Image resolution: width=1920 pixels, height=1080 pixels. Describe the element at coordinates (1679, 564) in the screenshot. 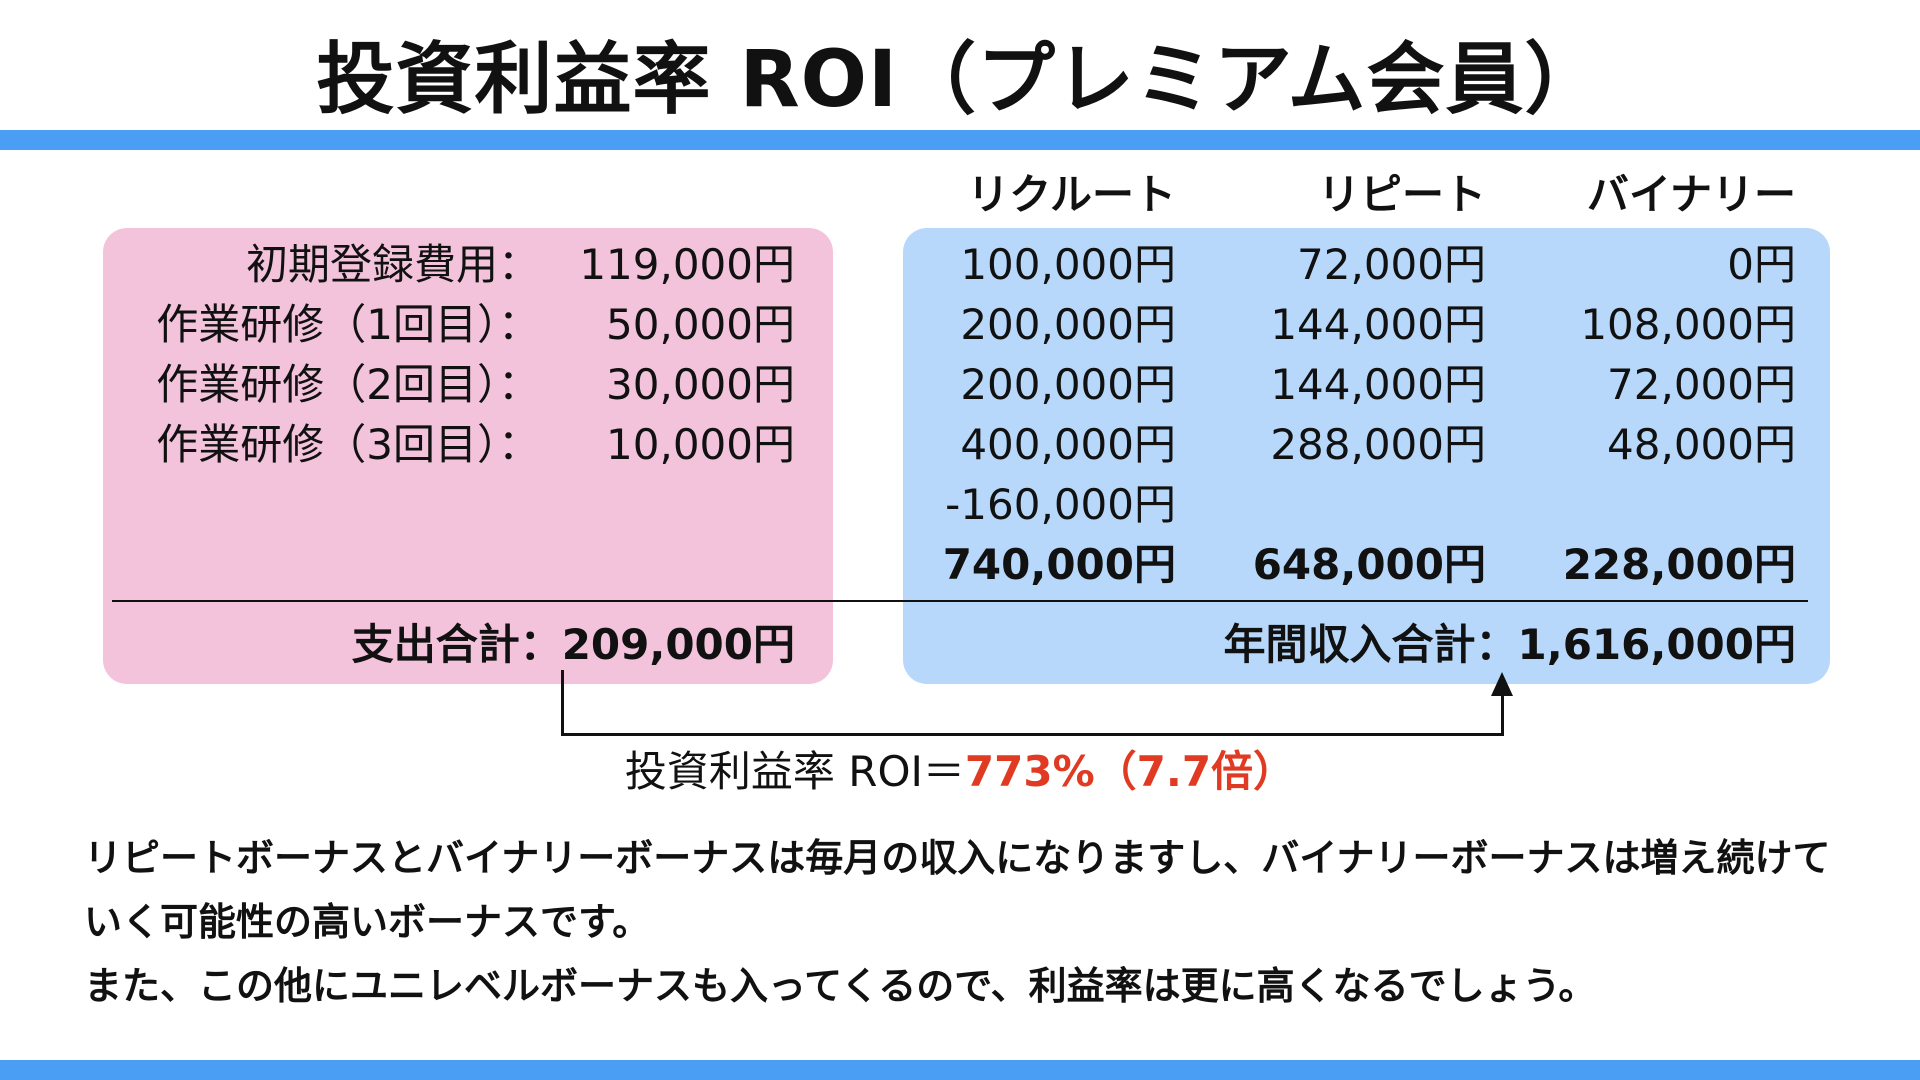

I see `subtotal-binary: 228,000円` at that location.